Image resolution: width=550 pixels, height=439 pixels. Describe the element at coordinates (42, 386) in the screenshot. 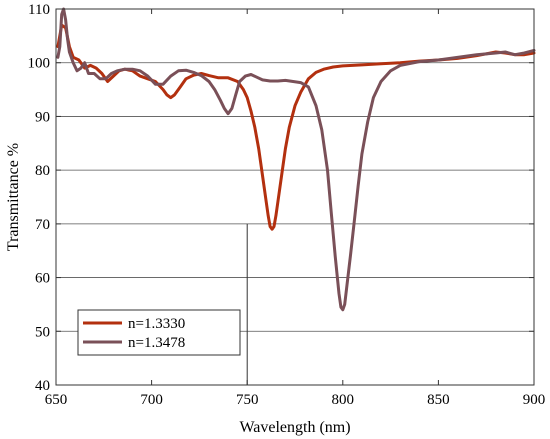

I see `y-tick-label: 40` at that location.